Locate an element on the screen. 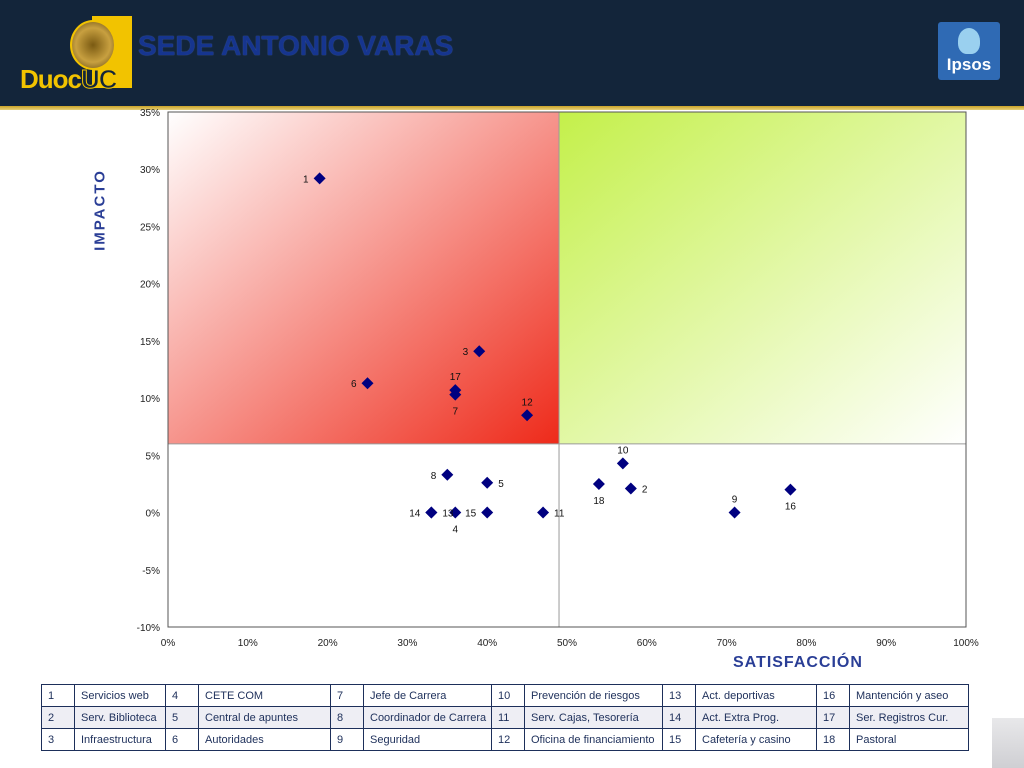 This screenshot has width=1024, height=768. legend-label: CETE COM is located at coordinates (264, 695).